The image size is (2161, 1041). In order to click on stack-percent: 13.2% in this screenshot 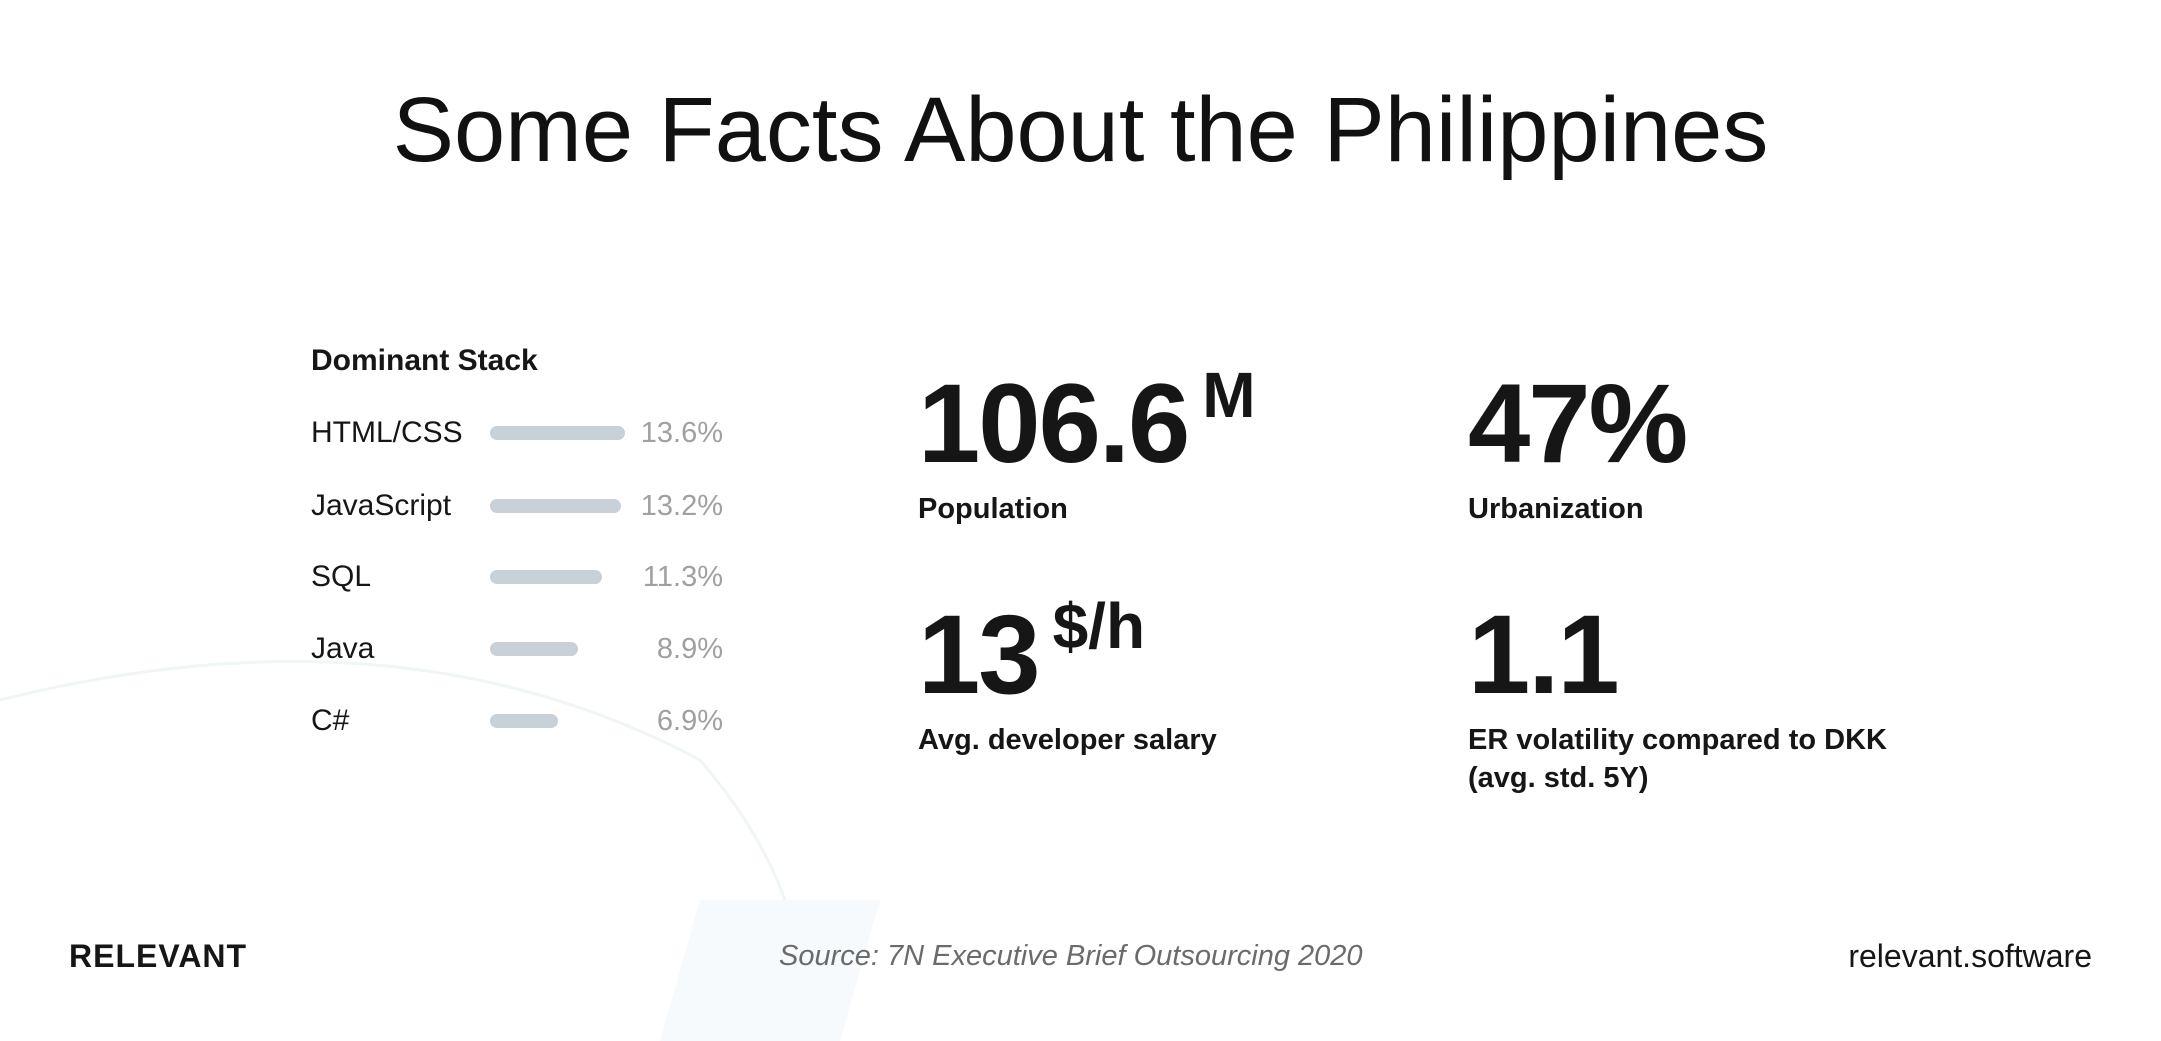, I will do `click(681, 505)`.